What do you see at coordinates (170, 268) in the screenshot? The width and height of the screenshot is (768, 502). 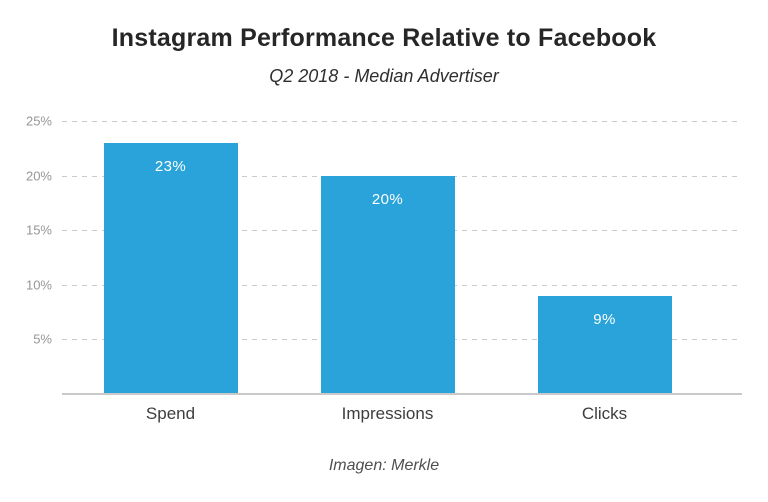 I see `bar-spend: 23%` at bounding box center [170, 268].